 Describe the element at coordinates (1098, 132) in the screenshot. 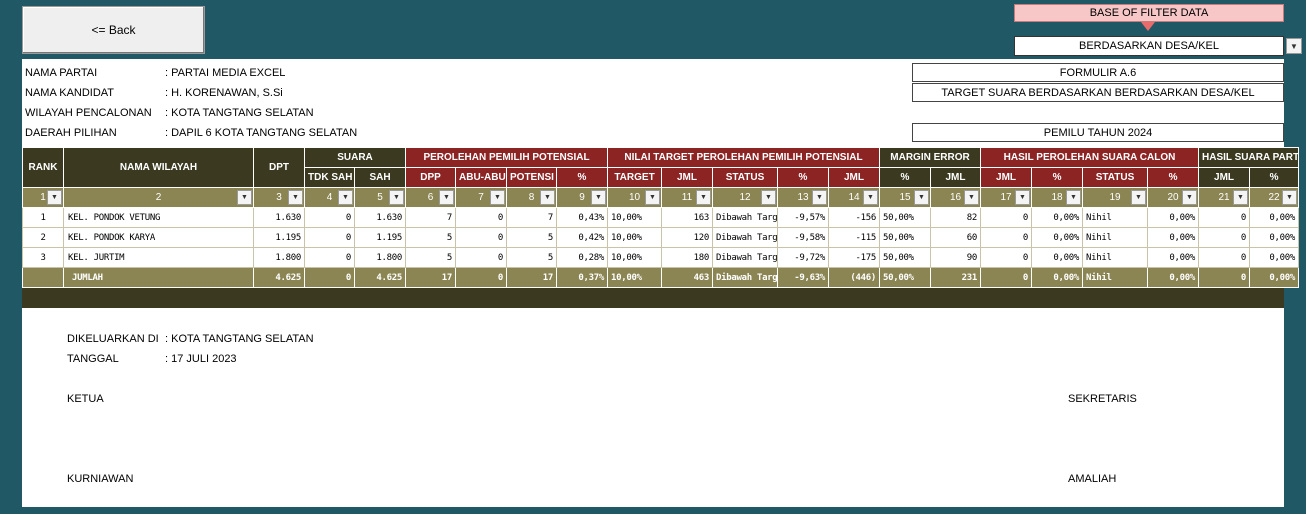

I see `form-election-year: PEMILU TAHUN 2024` at that location.